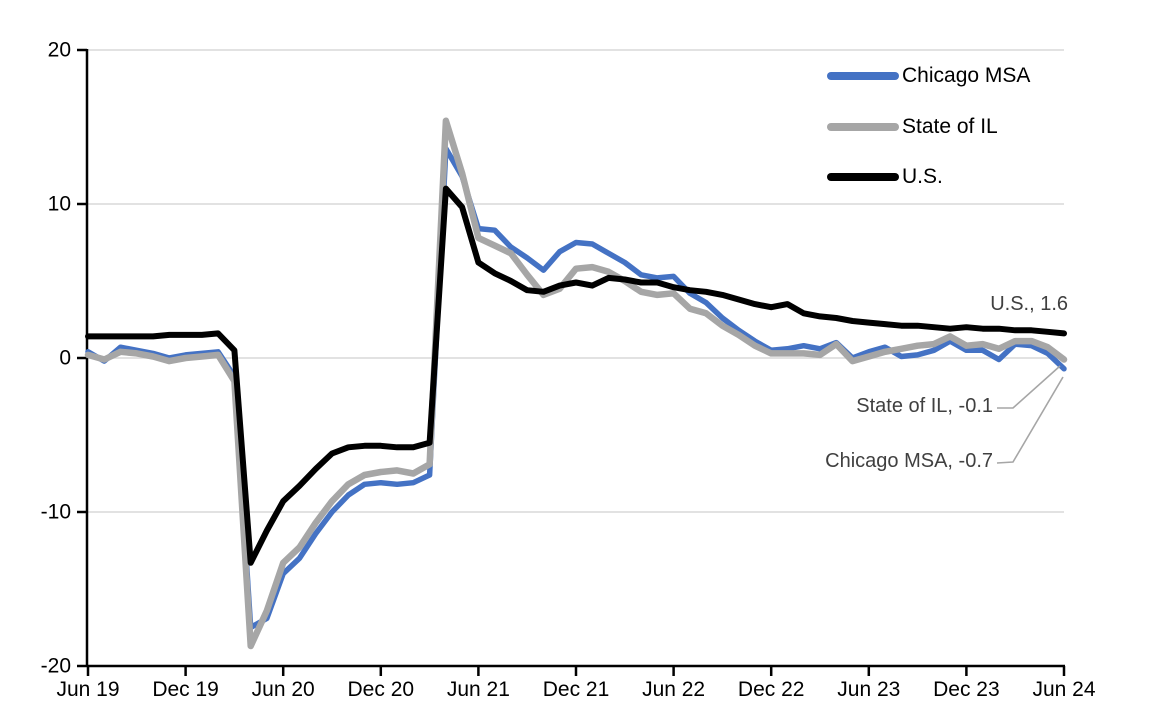 This screenshot has height=715, width=1152. Describe the element at coordinates (673, 689) in the screenshot. I see `x-axis-label: Jun 22` at that location.